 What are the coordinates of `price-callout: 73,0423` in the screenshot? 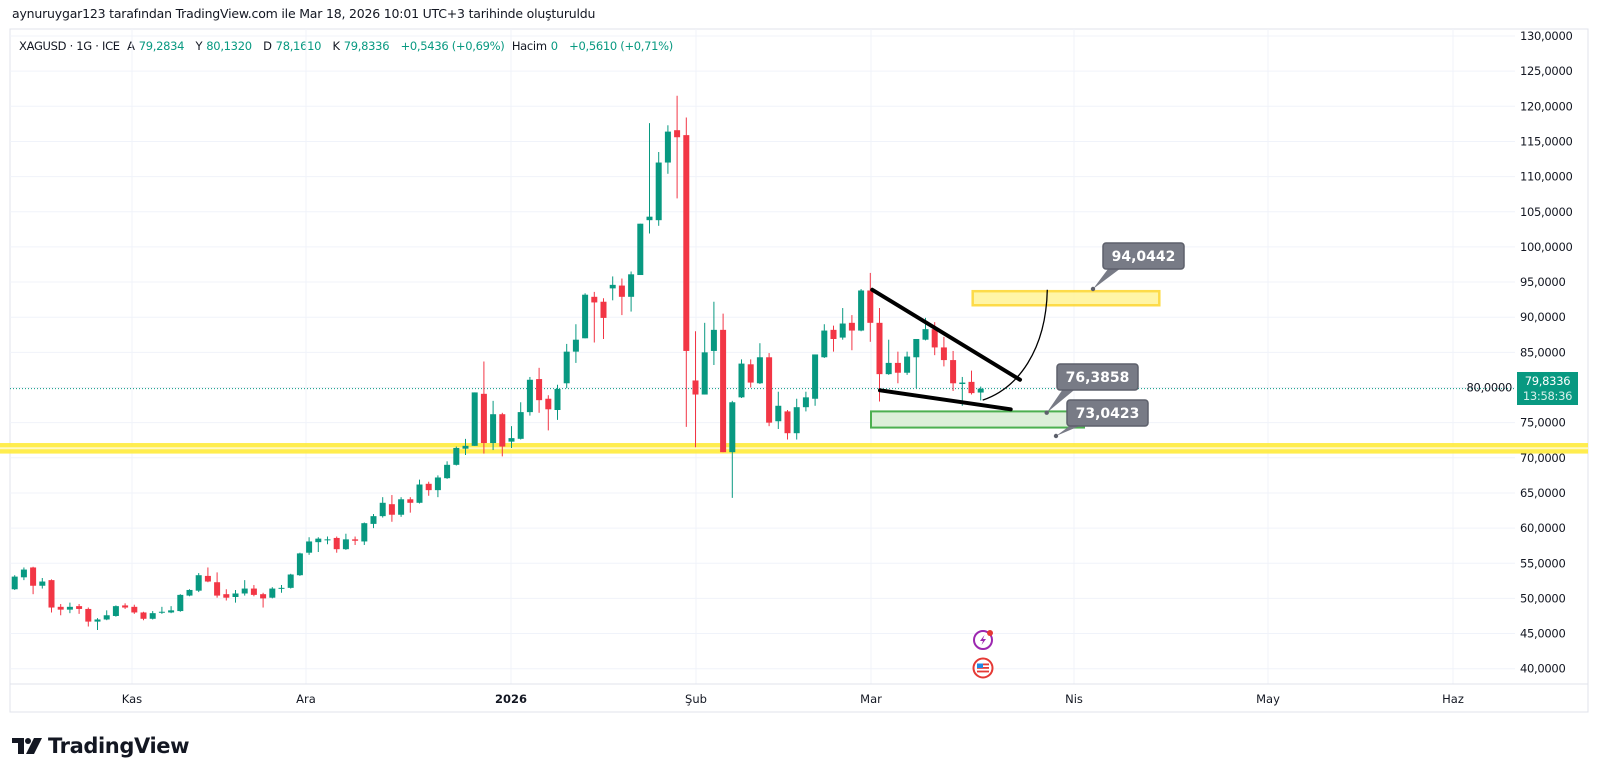 It's located at (1101, 419).